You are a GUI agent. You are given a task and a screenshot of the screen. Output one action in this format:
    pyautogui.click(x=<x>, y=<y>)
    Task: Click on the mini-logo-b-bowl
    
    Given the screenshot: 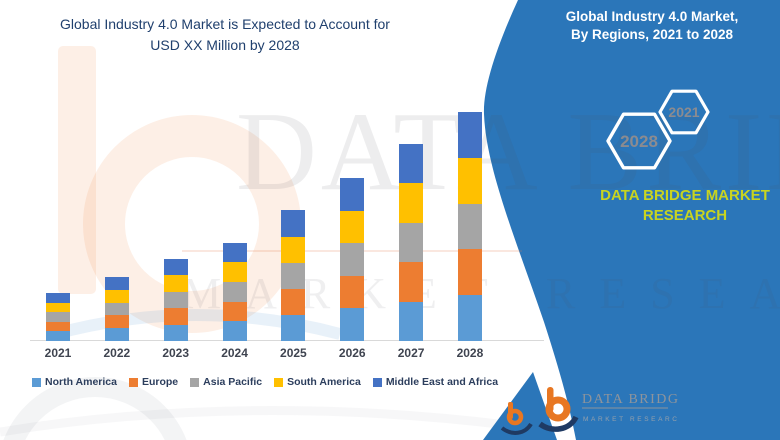 What is the action you would take?
    pyautogui.click(x=515, y=417)
    